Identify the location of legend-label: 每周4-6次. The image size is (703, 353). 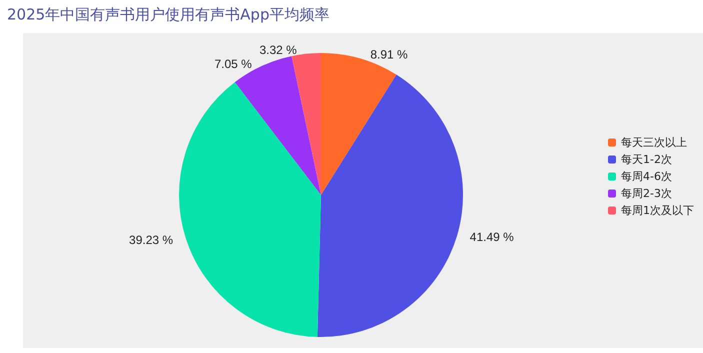
(646, 176).